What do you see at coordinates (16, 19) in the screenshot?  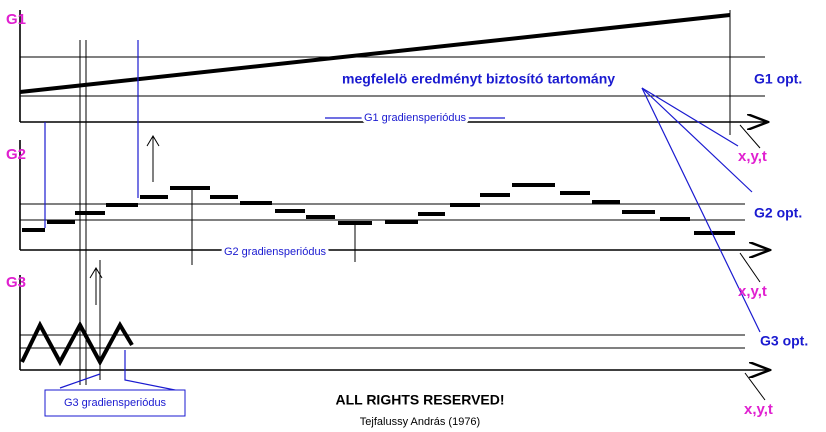 I see `g1-label: G1` at bounding box center [16, 19].